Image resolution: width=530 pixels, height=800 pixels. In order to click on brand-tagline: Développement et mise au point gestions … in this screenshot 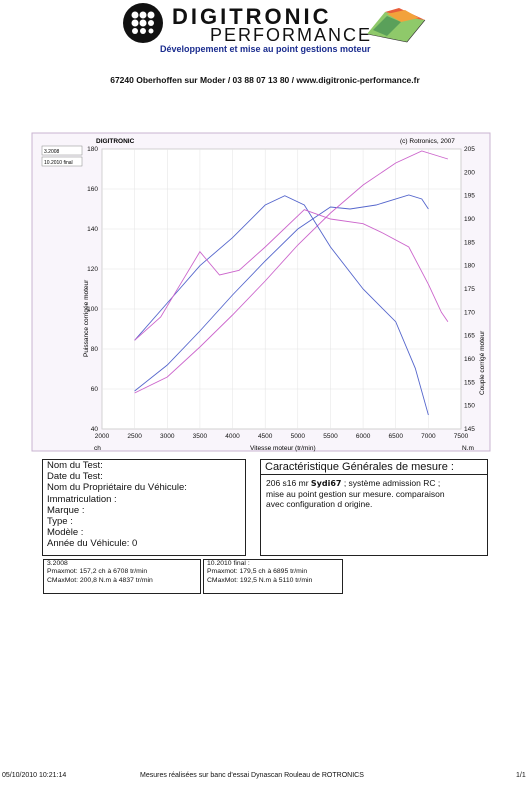, I will do `click(265, 49)`.